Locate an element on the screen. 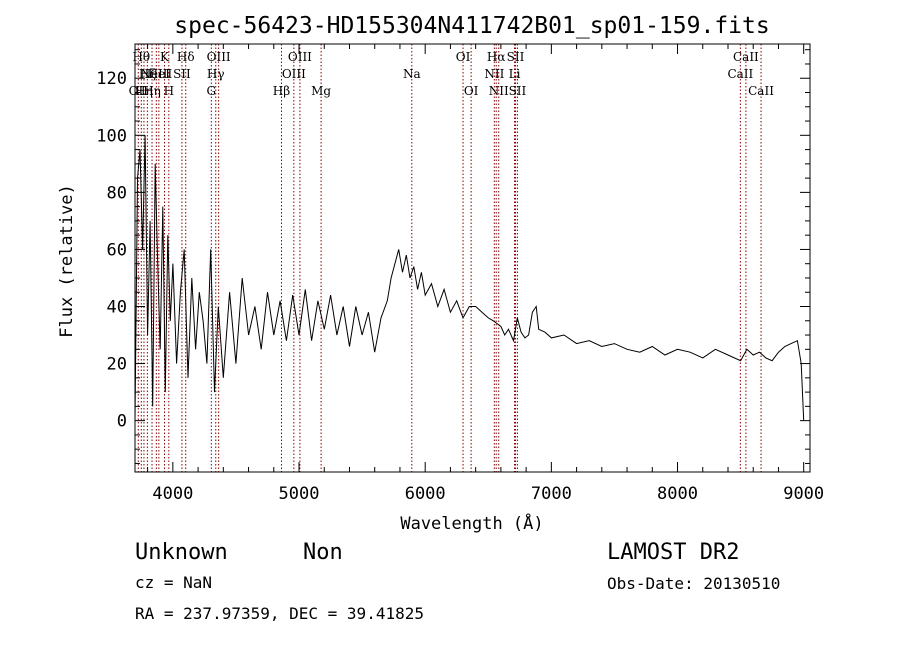 This screenshot has width=900, height=649. object-class: Unknown is located at coordinates (181, 552).